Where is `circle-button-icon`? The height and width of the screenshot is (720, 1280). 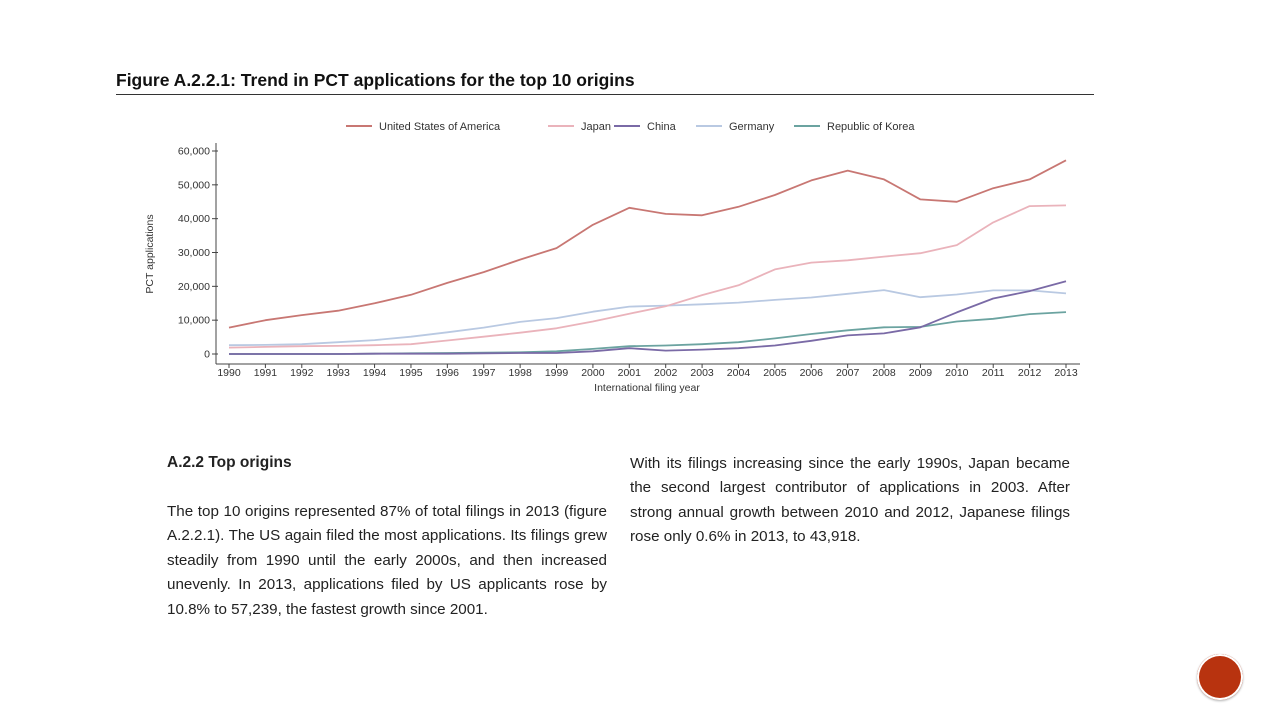 circle-button-icon is located at coordinates (1220, 677).